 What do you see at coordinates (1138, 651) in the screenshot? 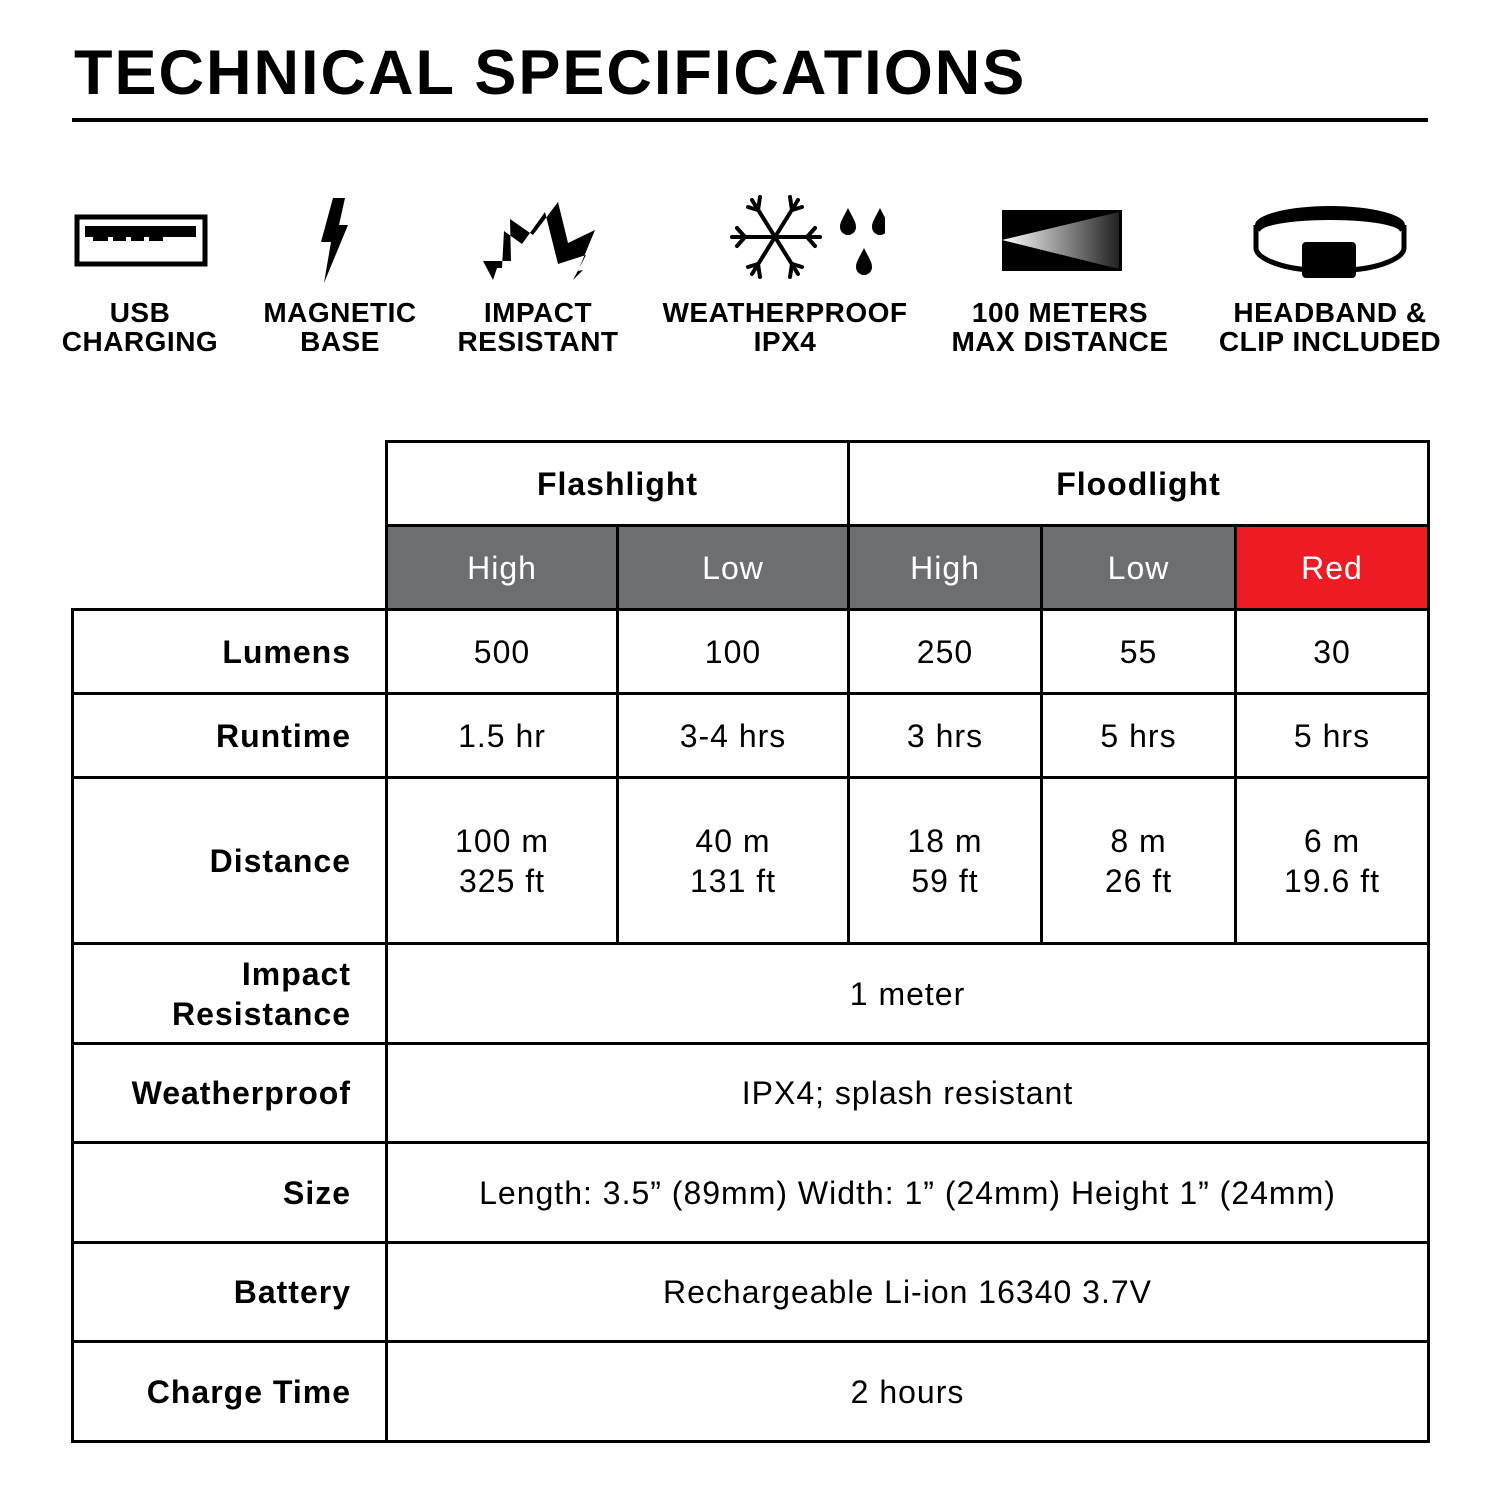
I see `table-cell: 55` at bounding box center [1138, 651].